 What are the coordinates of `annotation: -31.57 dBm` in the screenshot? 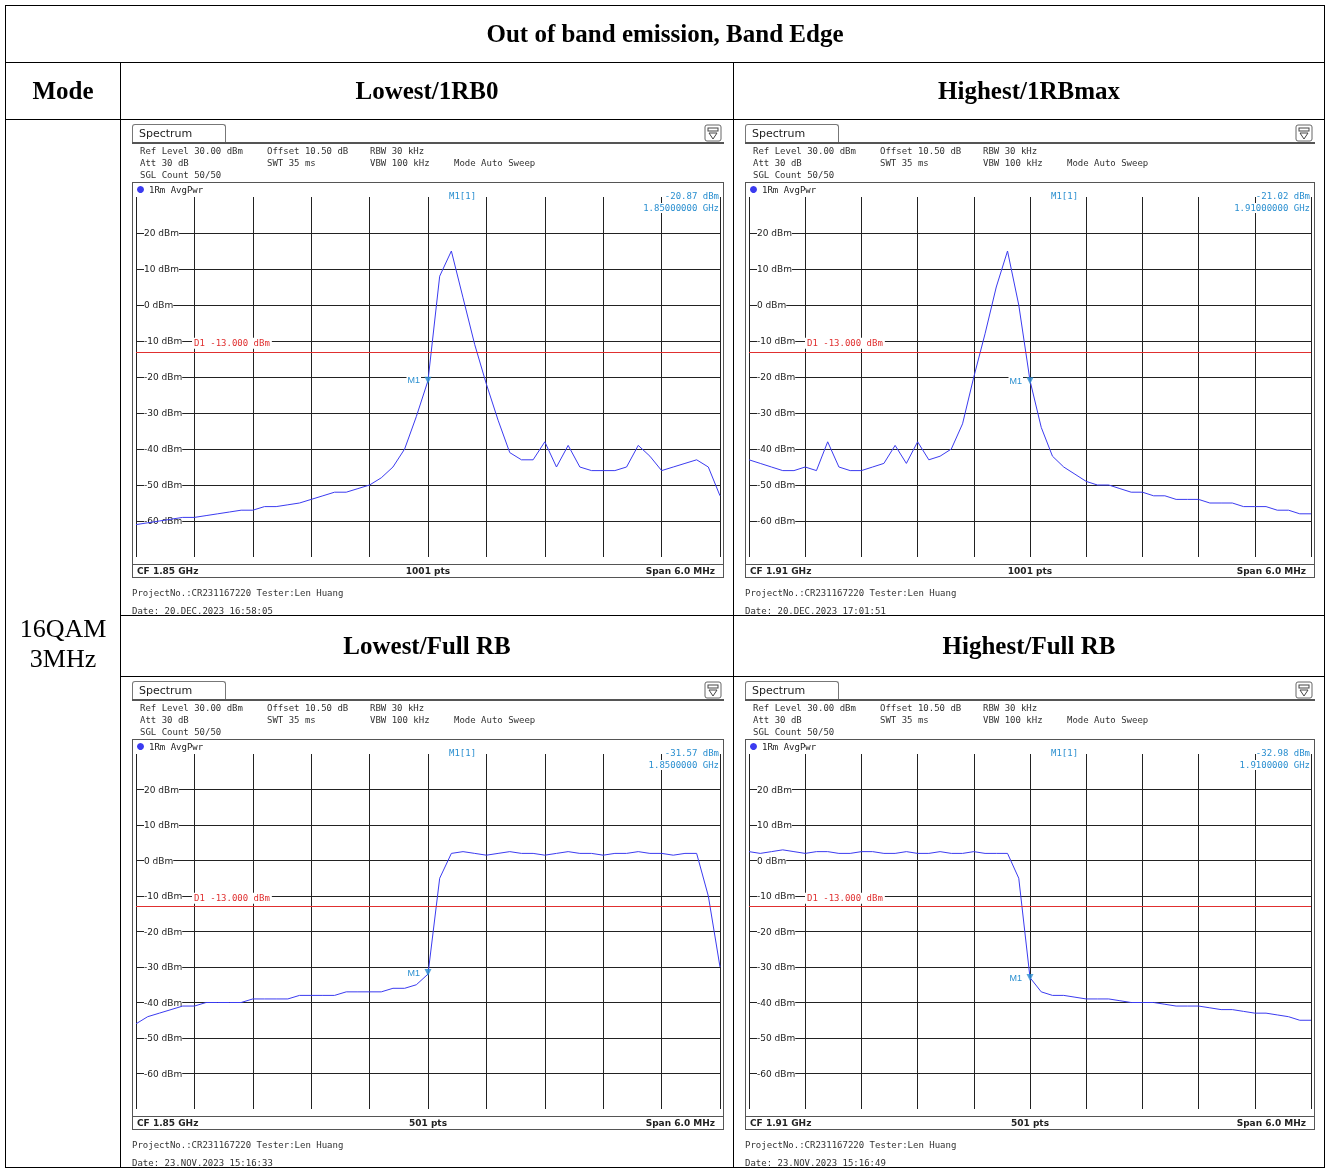 It's located at (691, 753).